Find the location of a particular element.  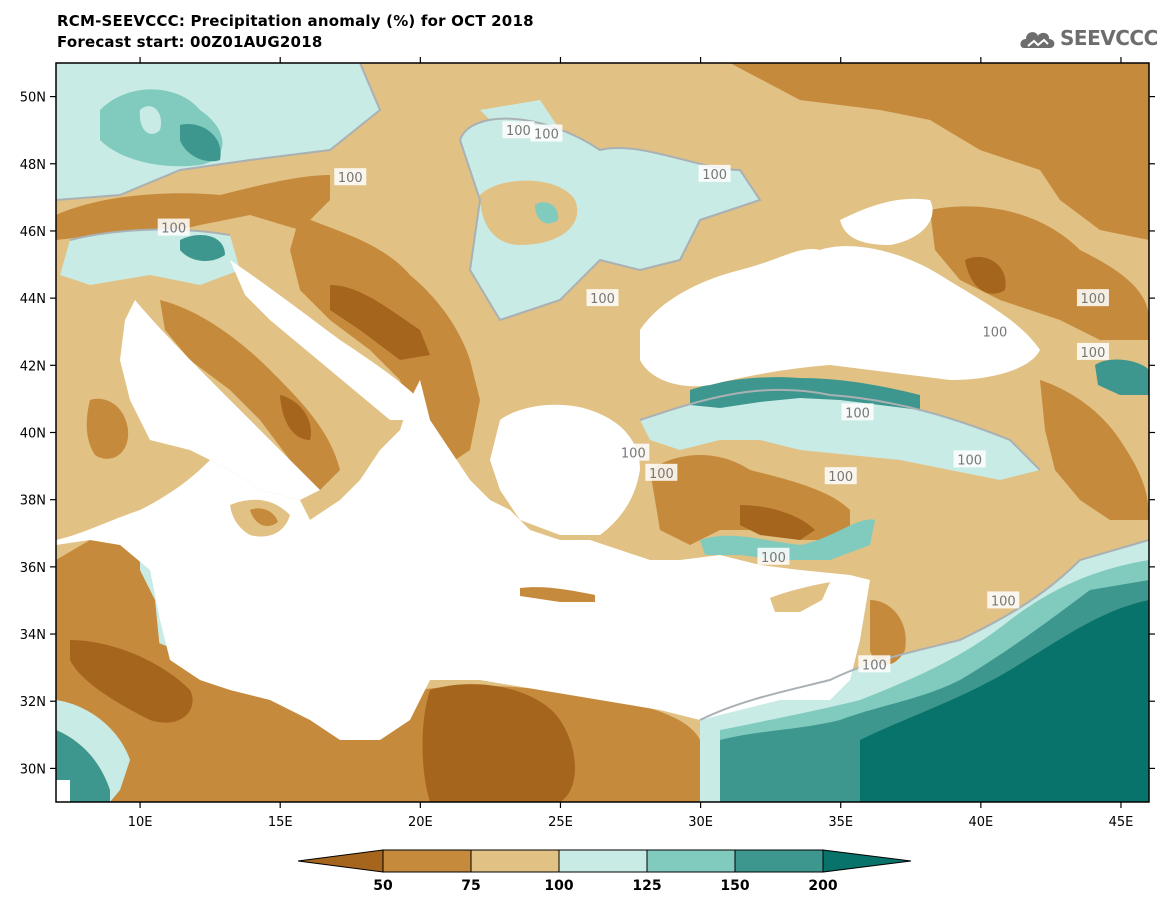

seevccc-logo: SEEVCCC is located at coordinates (1088, 39).